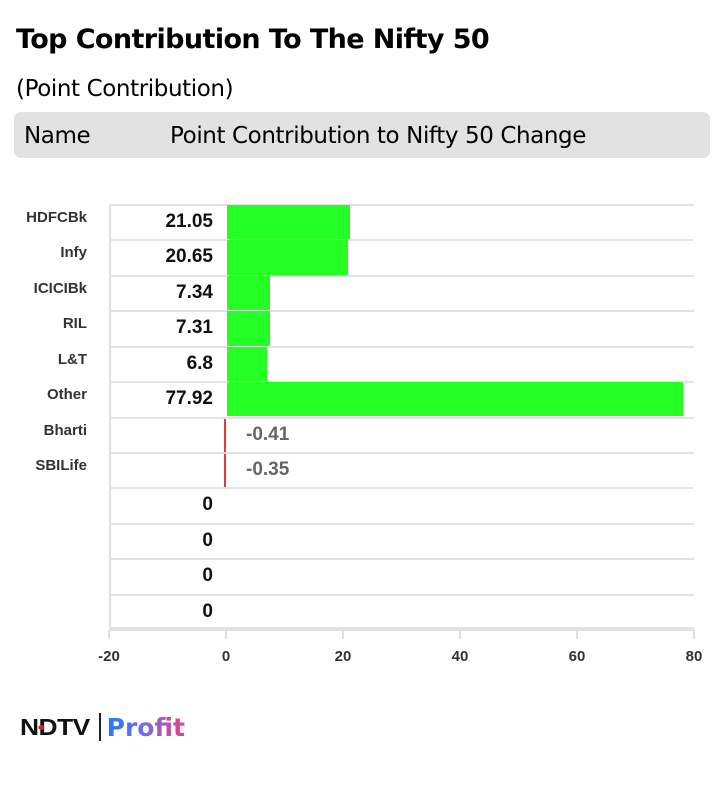 Image resolution: width=724 pixels, height=796 pixels. Describe the element at coordinates (66, 395) in the screenshot. I see `row-label: Other` at that location.